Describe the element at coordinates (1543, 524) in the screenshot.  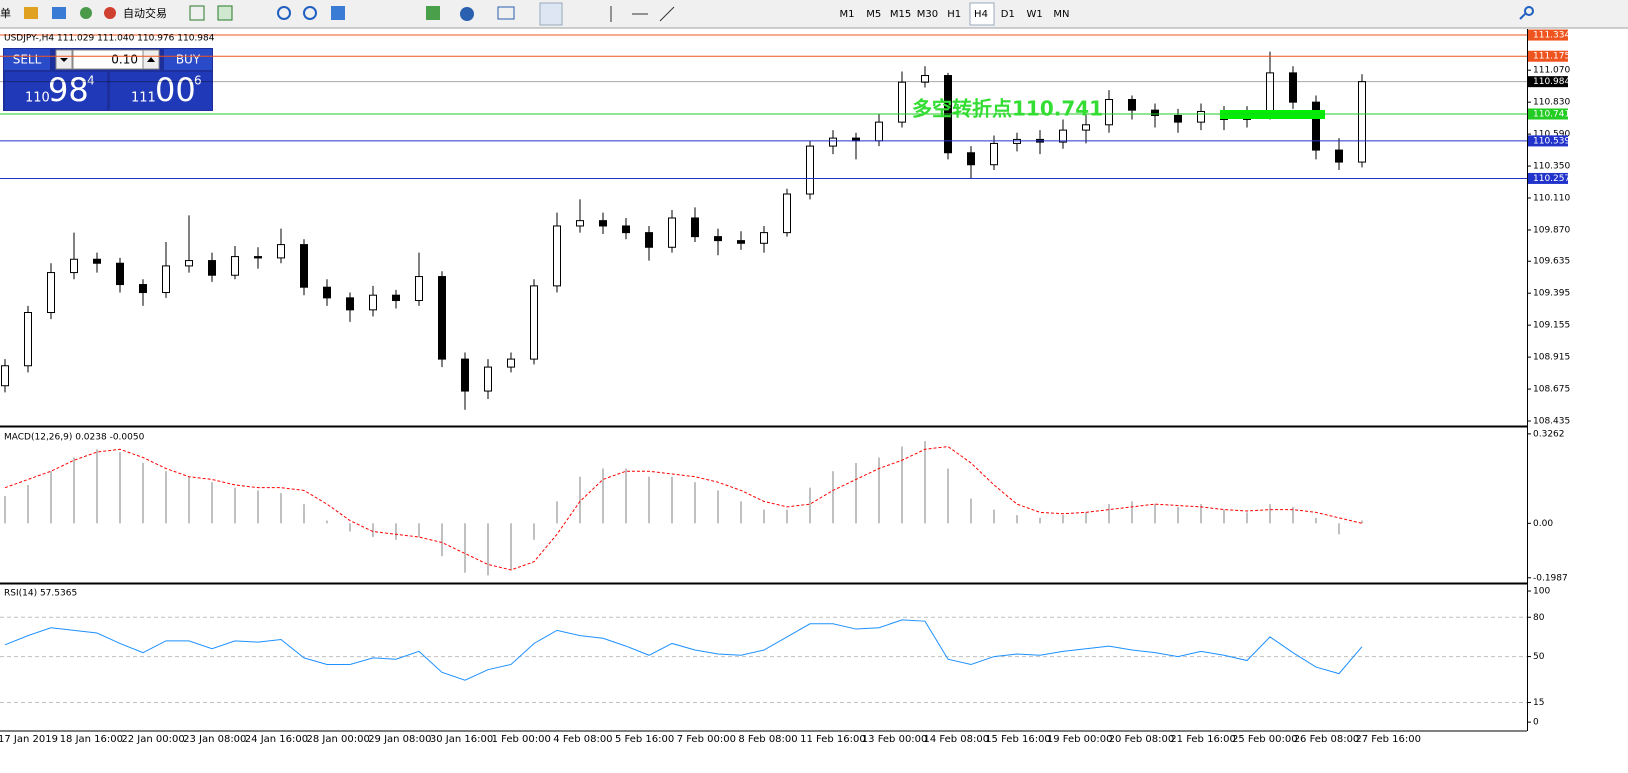
I see `y-tick-label: 0.00` at that location.